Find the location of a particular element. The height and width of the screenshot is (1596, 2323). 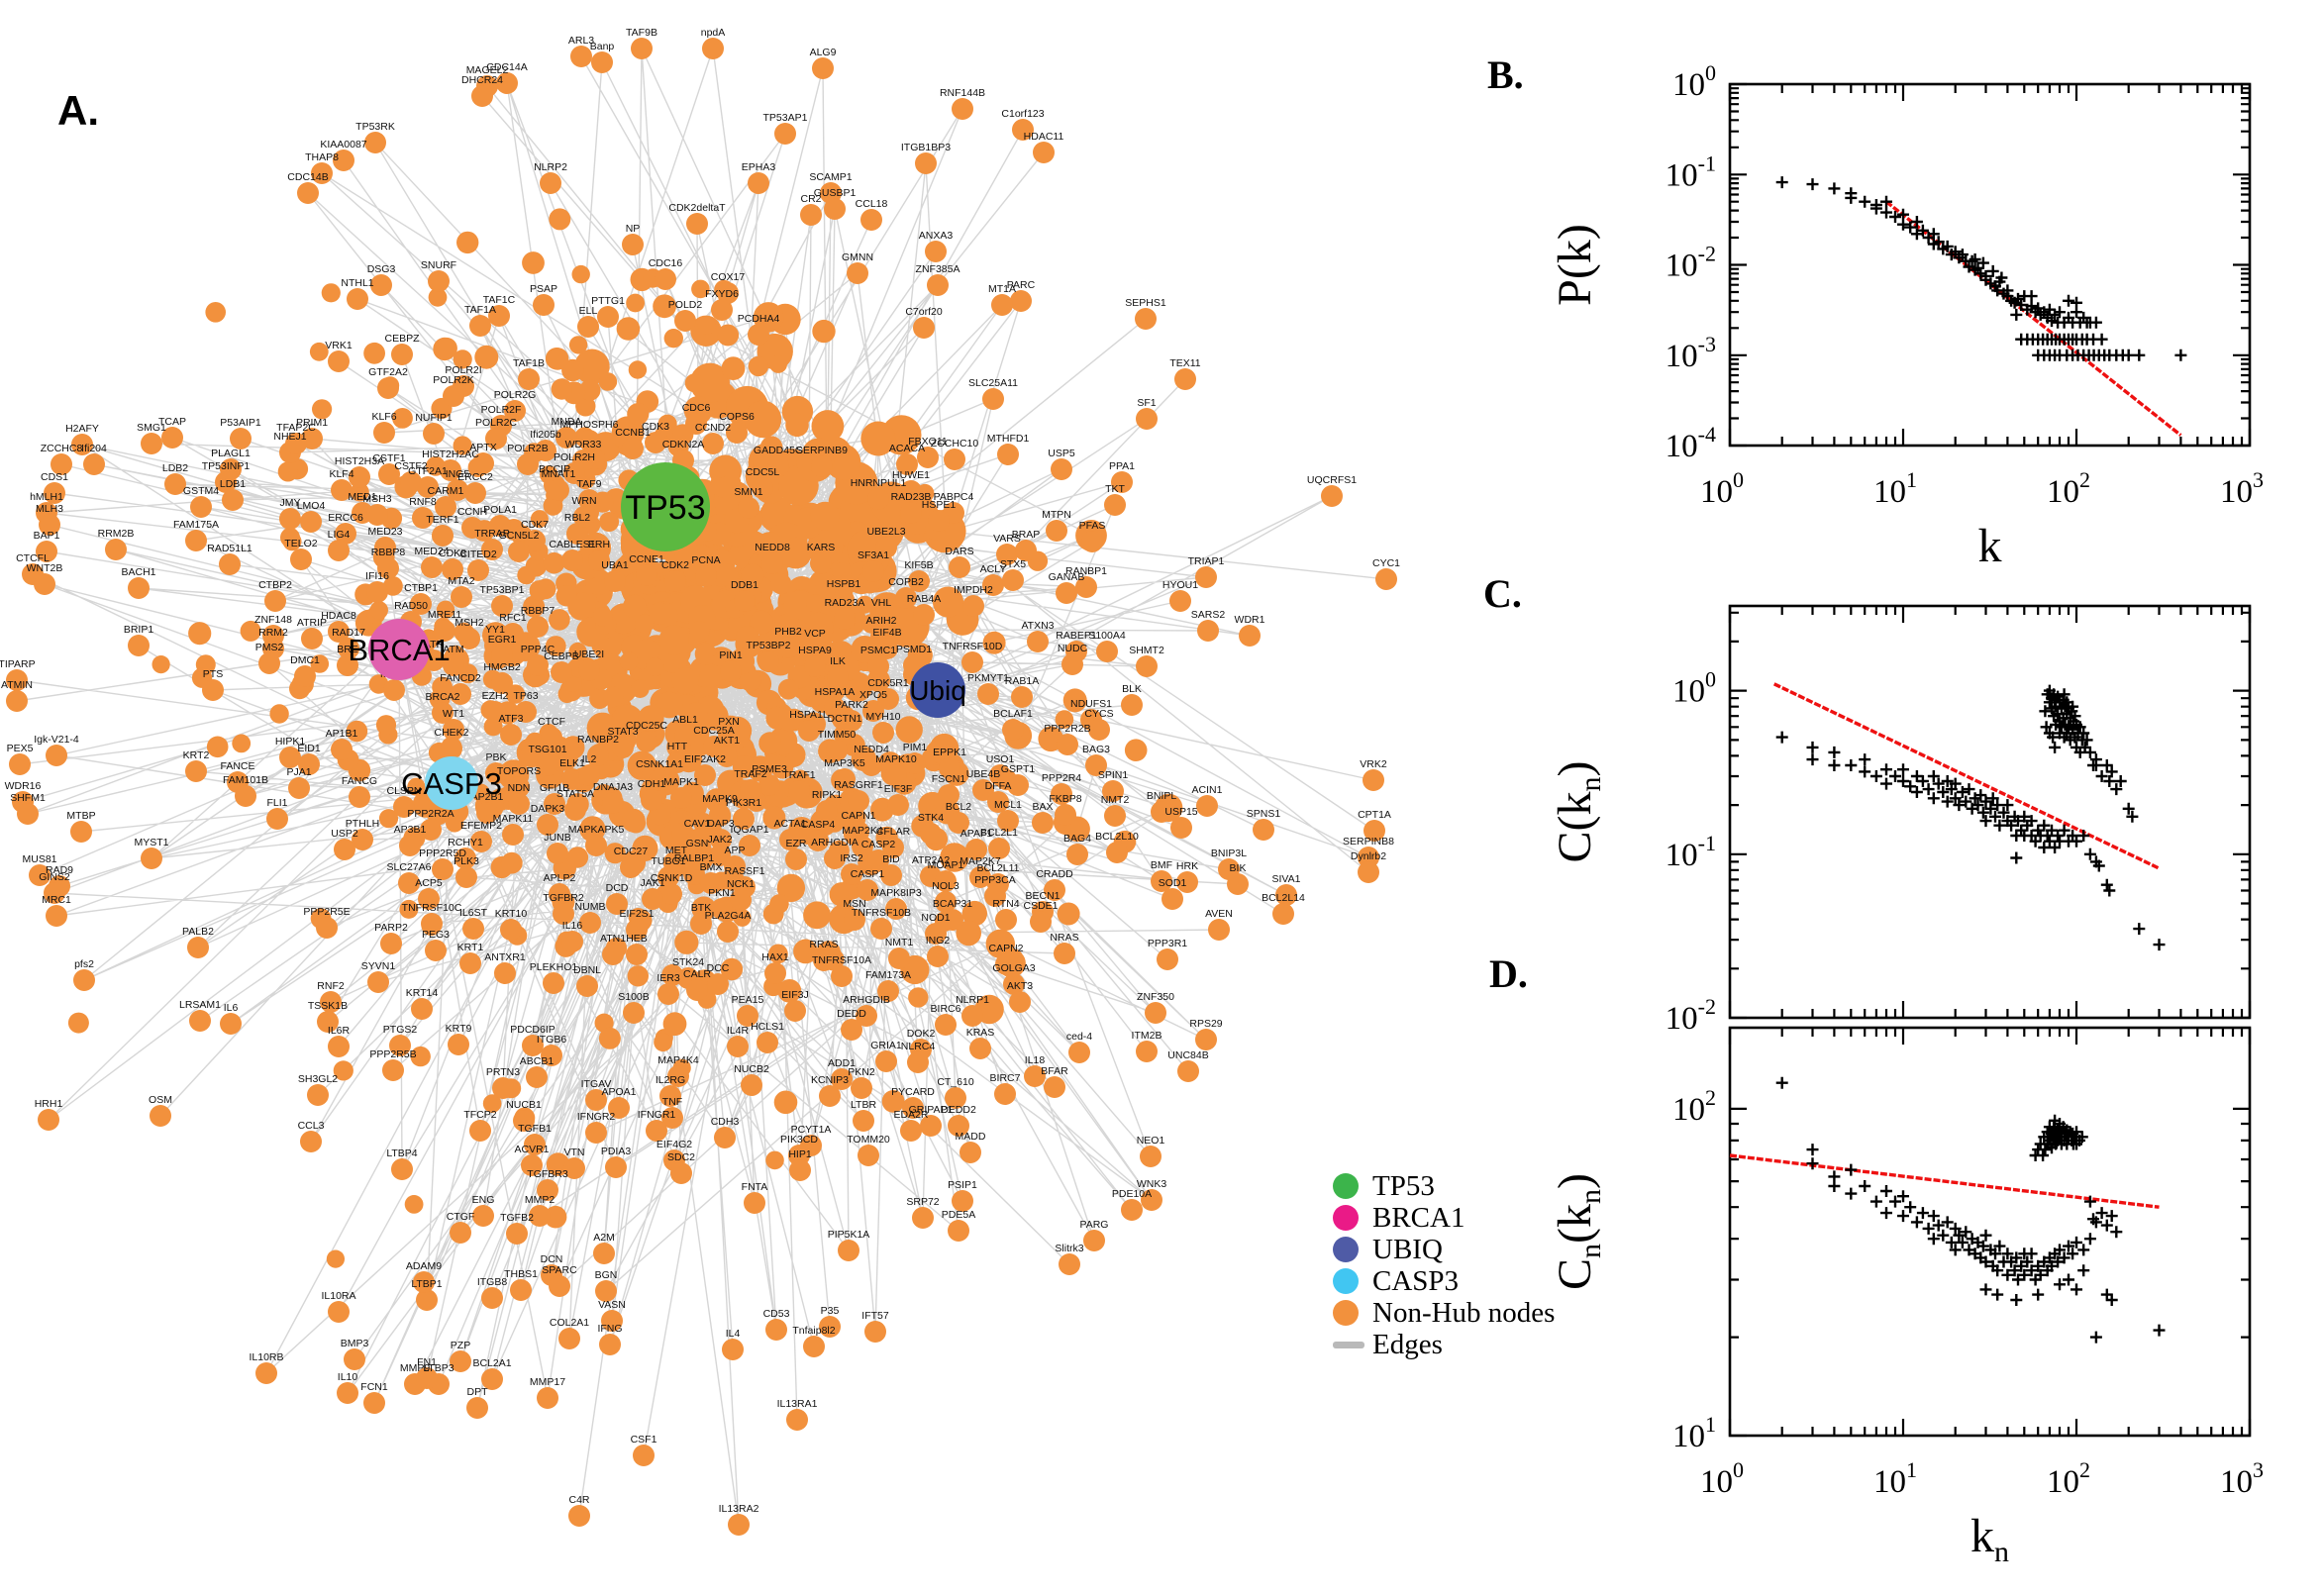

svg-text: EPHA3 is located at coordinates (759, 167).